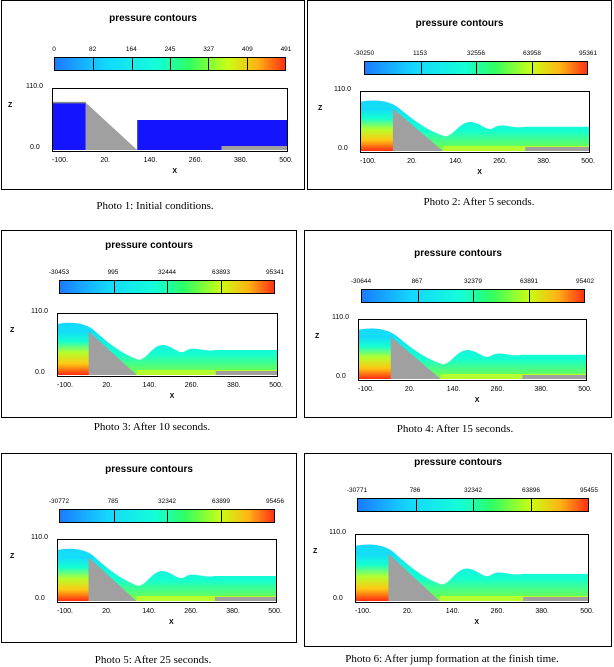  I want to click on colorbar-label: 0, so click(54, 49).